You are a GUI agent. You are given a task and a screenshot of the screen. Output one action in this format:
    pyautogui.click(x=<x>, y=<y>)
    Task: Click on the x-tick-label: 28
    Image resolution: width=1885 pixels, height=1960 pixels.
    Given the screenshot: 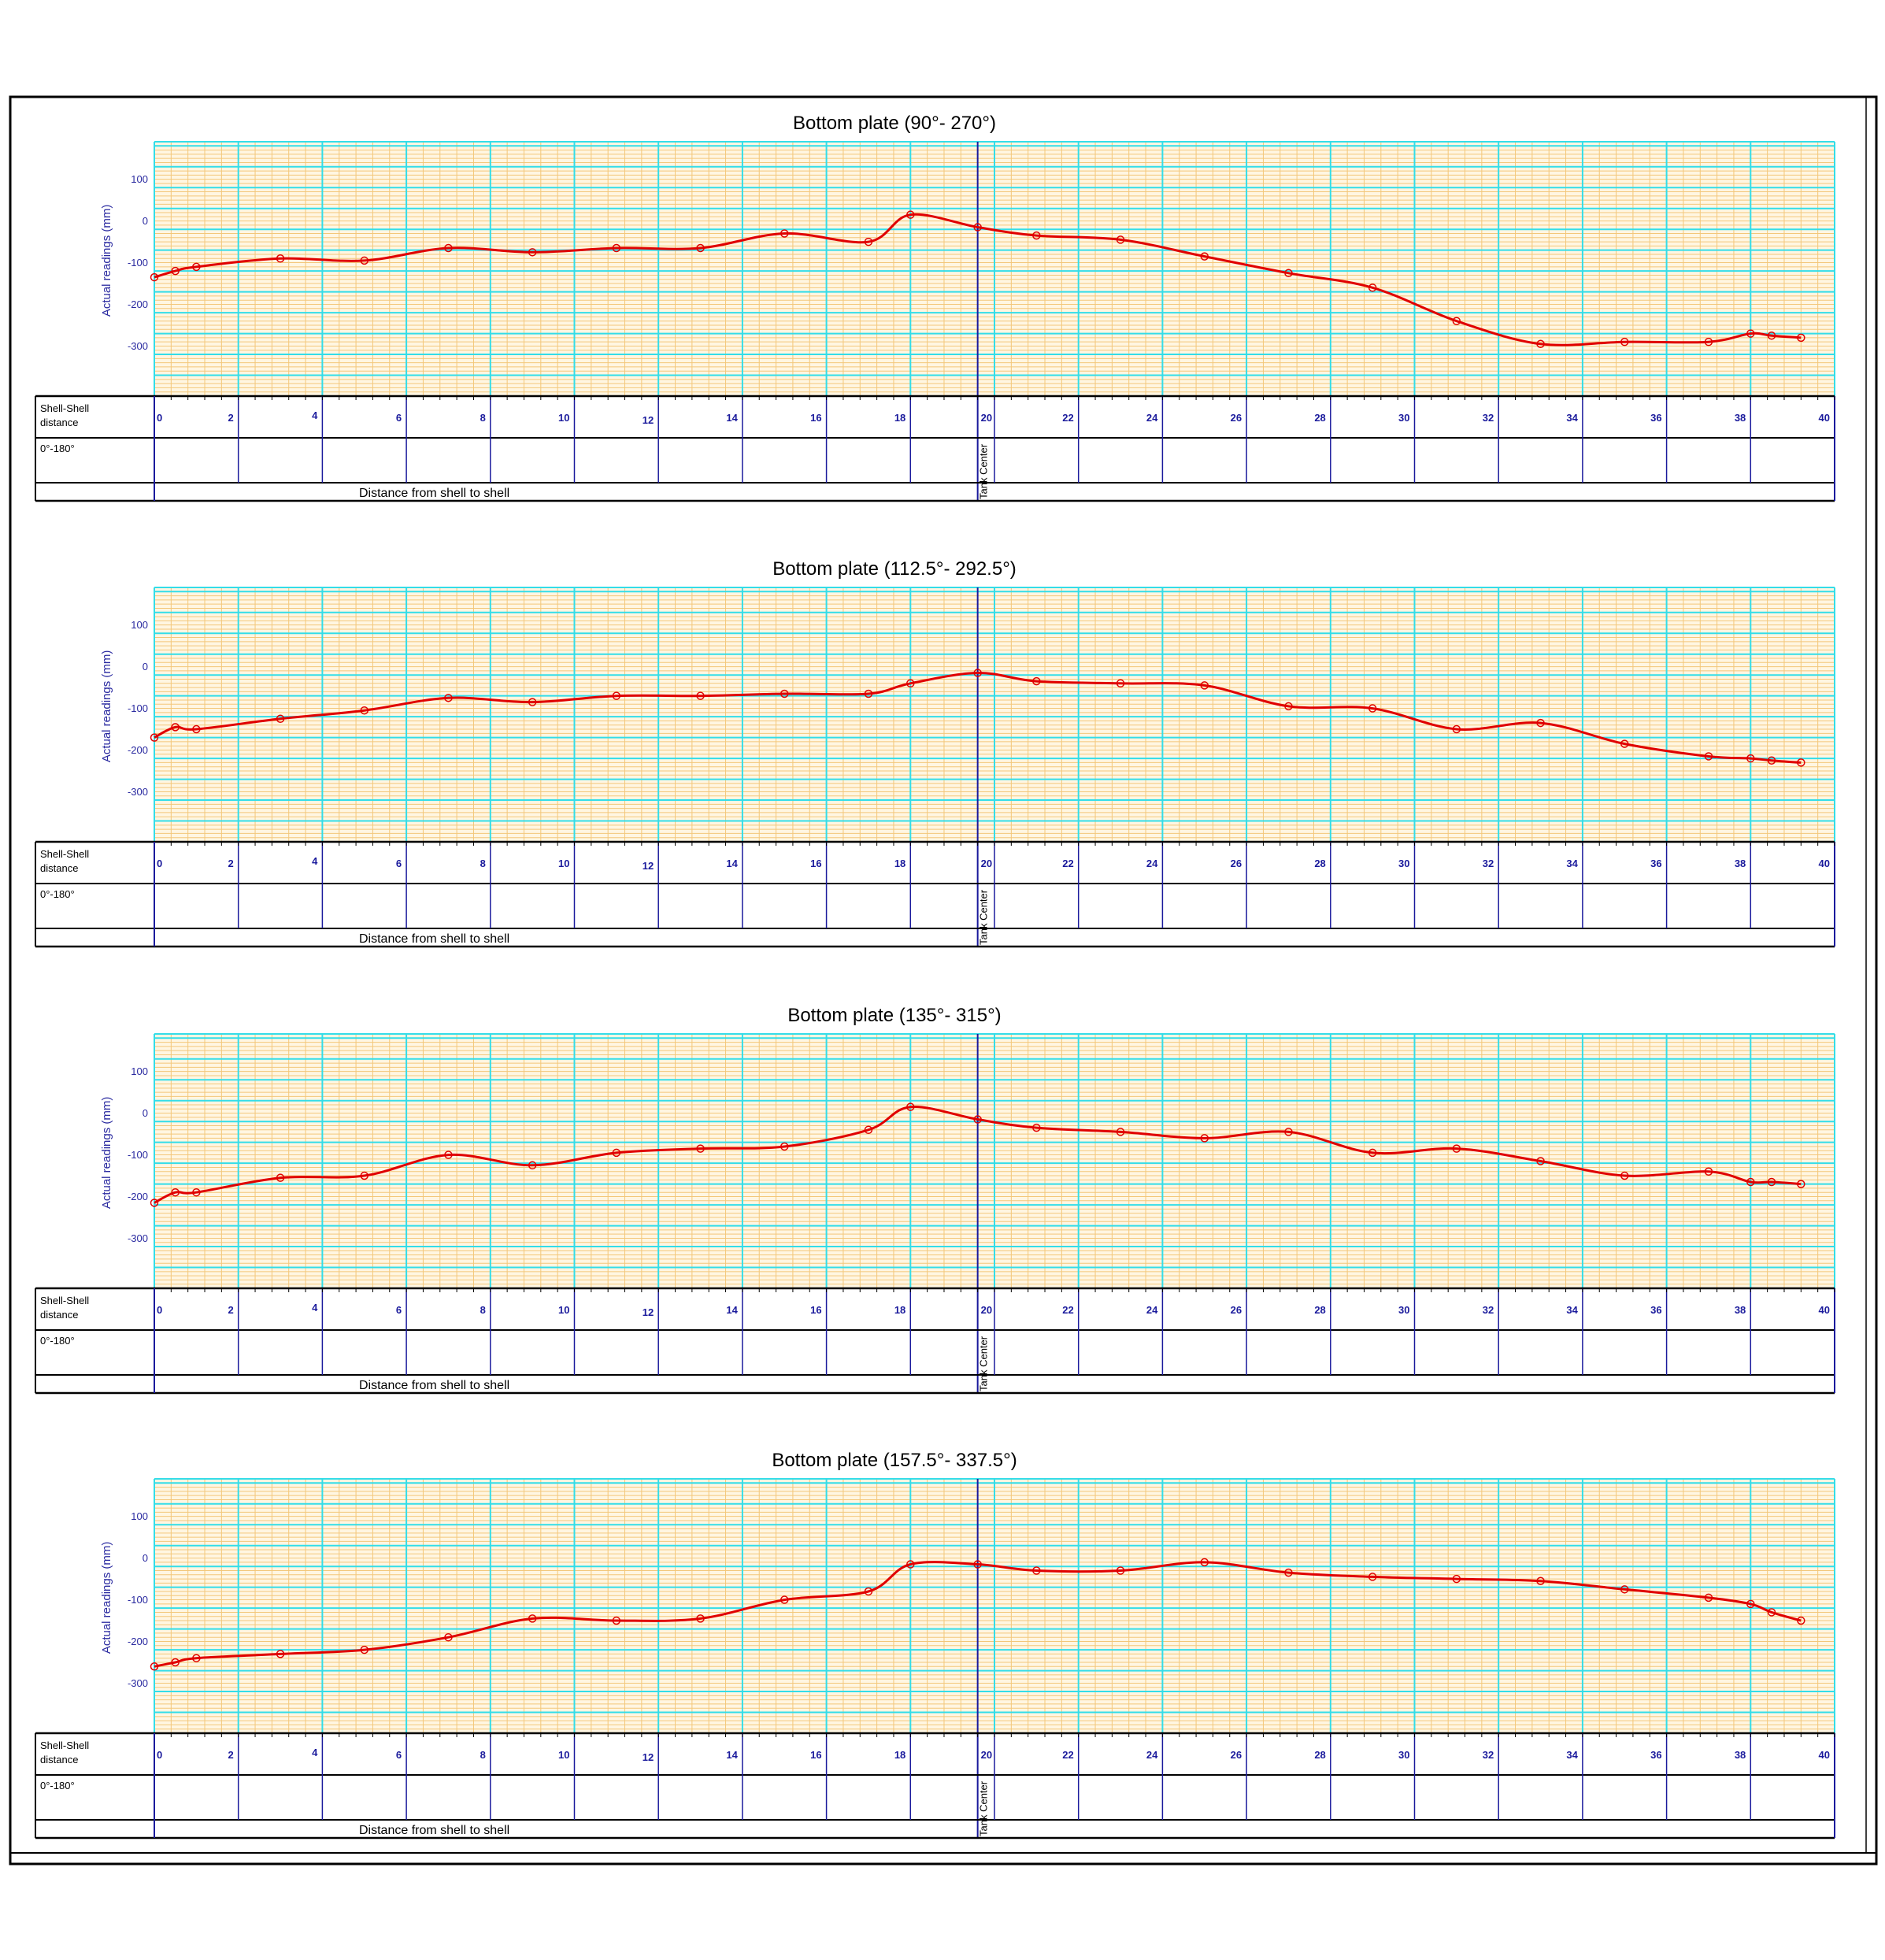 What is the action you would take?
    pyautogui.click(x=1319, y=418)
    